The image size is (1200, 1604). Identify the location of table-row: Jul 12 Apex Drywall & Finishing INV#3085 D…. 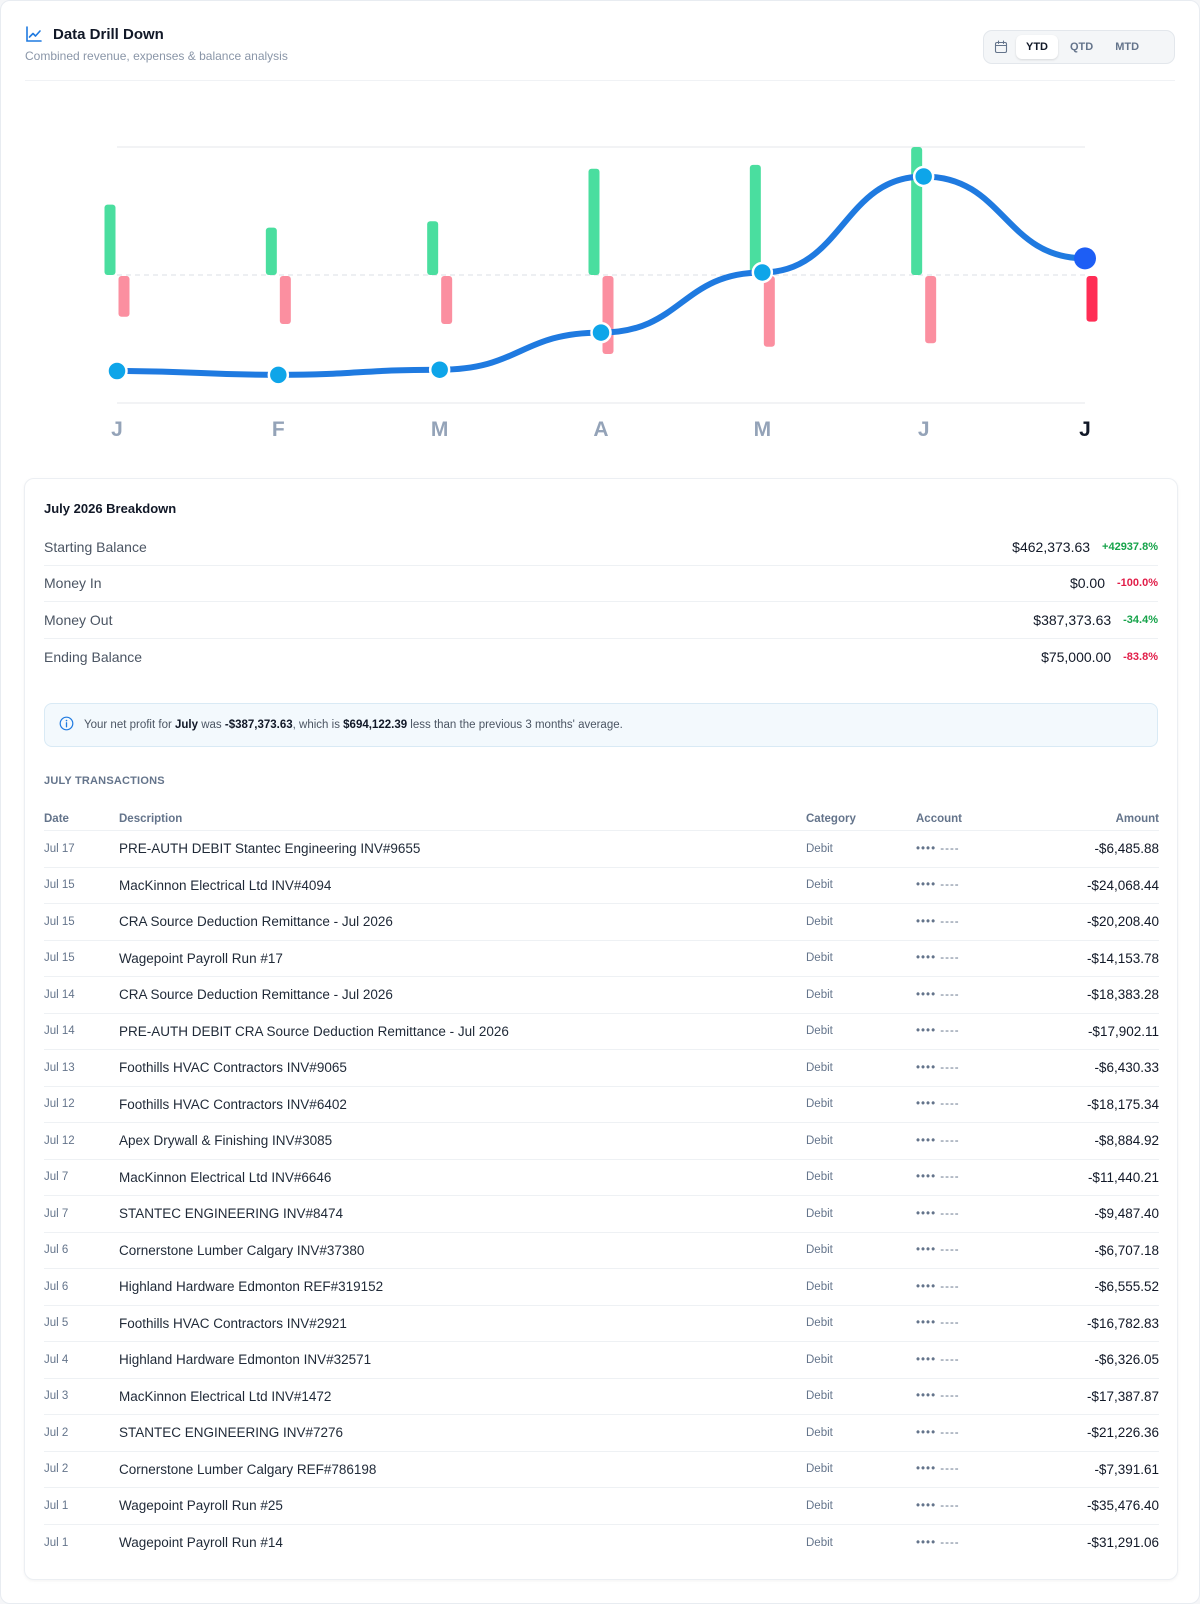
(601, 1141).